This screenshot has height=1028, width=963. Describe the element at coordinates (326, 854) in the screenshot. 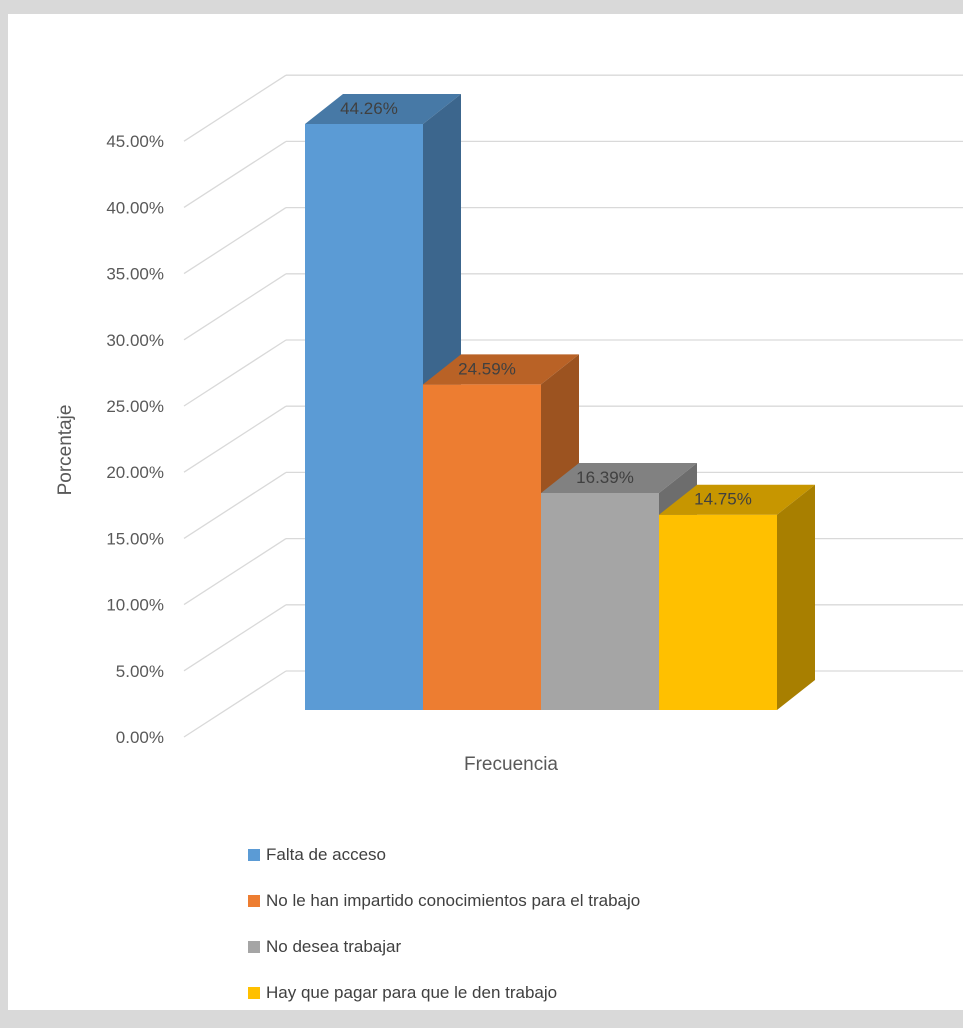

I see `legend-label: Falta de acceso` at that location.